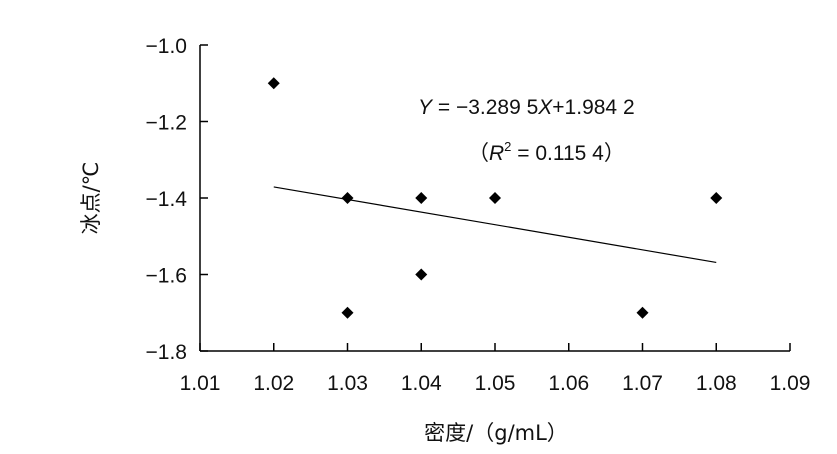 The height and width of the screenshot is (454, 837). What do you see at coordinates (790, 383) in the screenshot?
I see `x-tick-label: 1.09` at bounding box center [790, 383].